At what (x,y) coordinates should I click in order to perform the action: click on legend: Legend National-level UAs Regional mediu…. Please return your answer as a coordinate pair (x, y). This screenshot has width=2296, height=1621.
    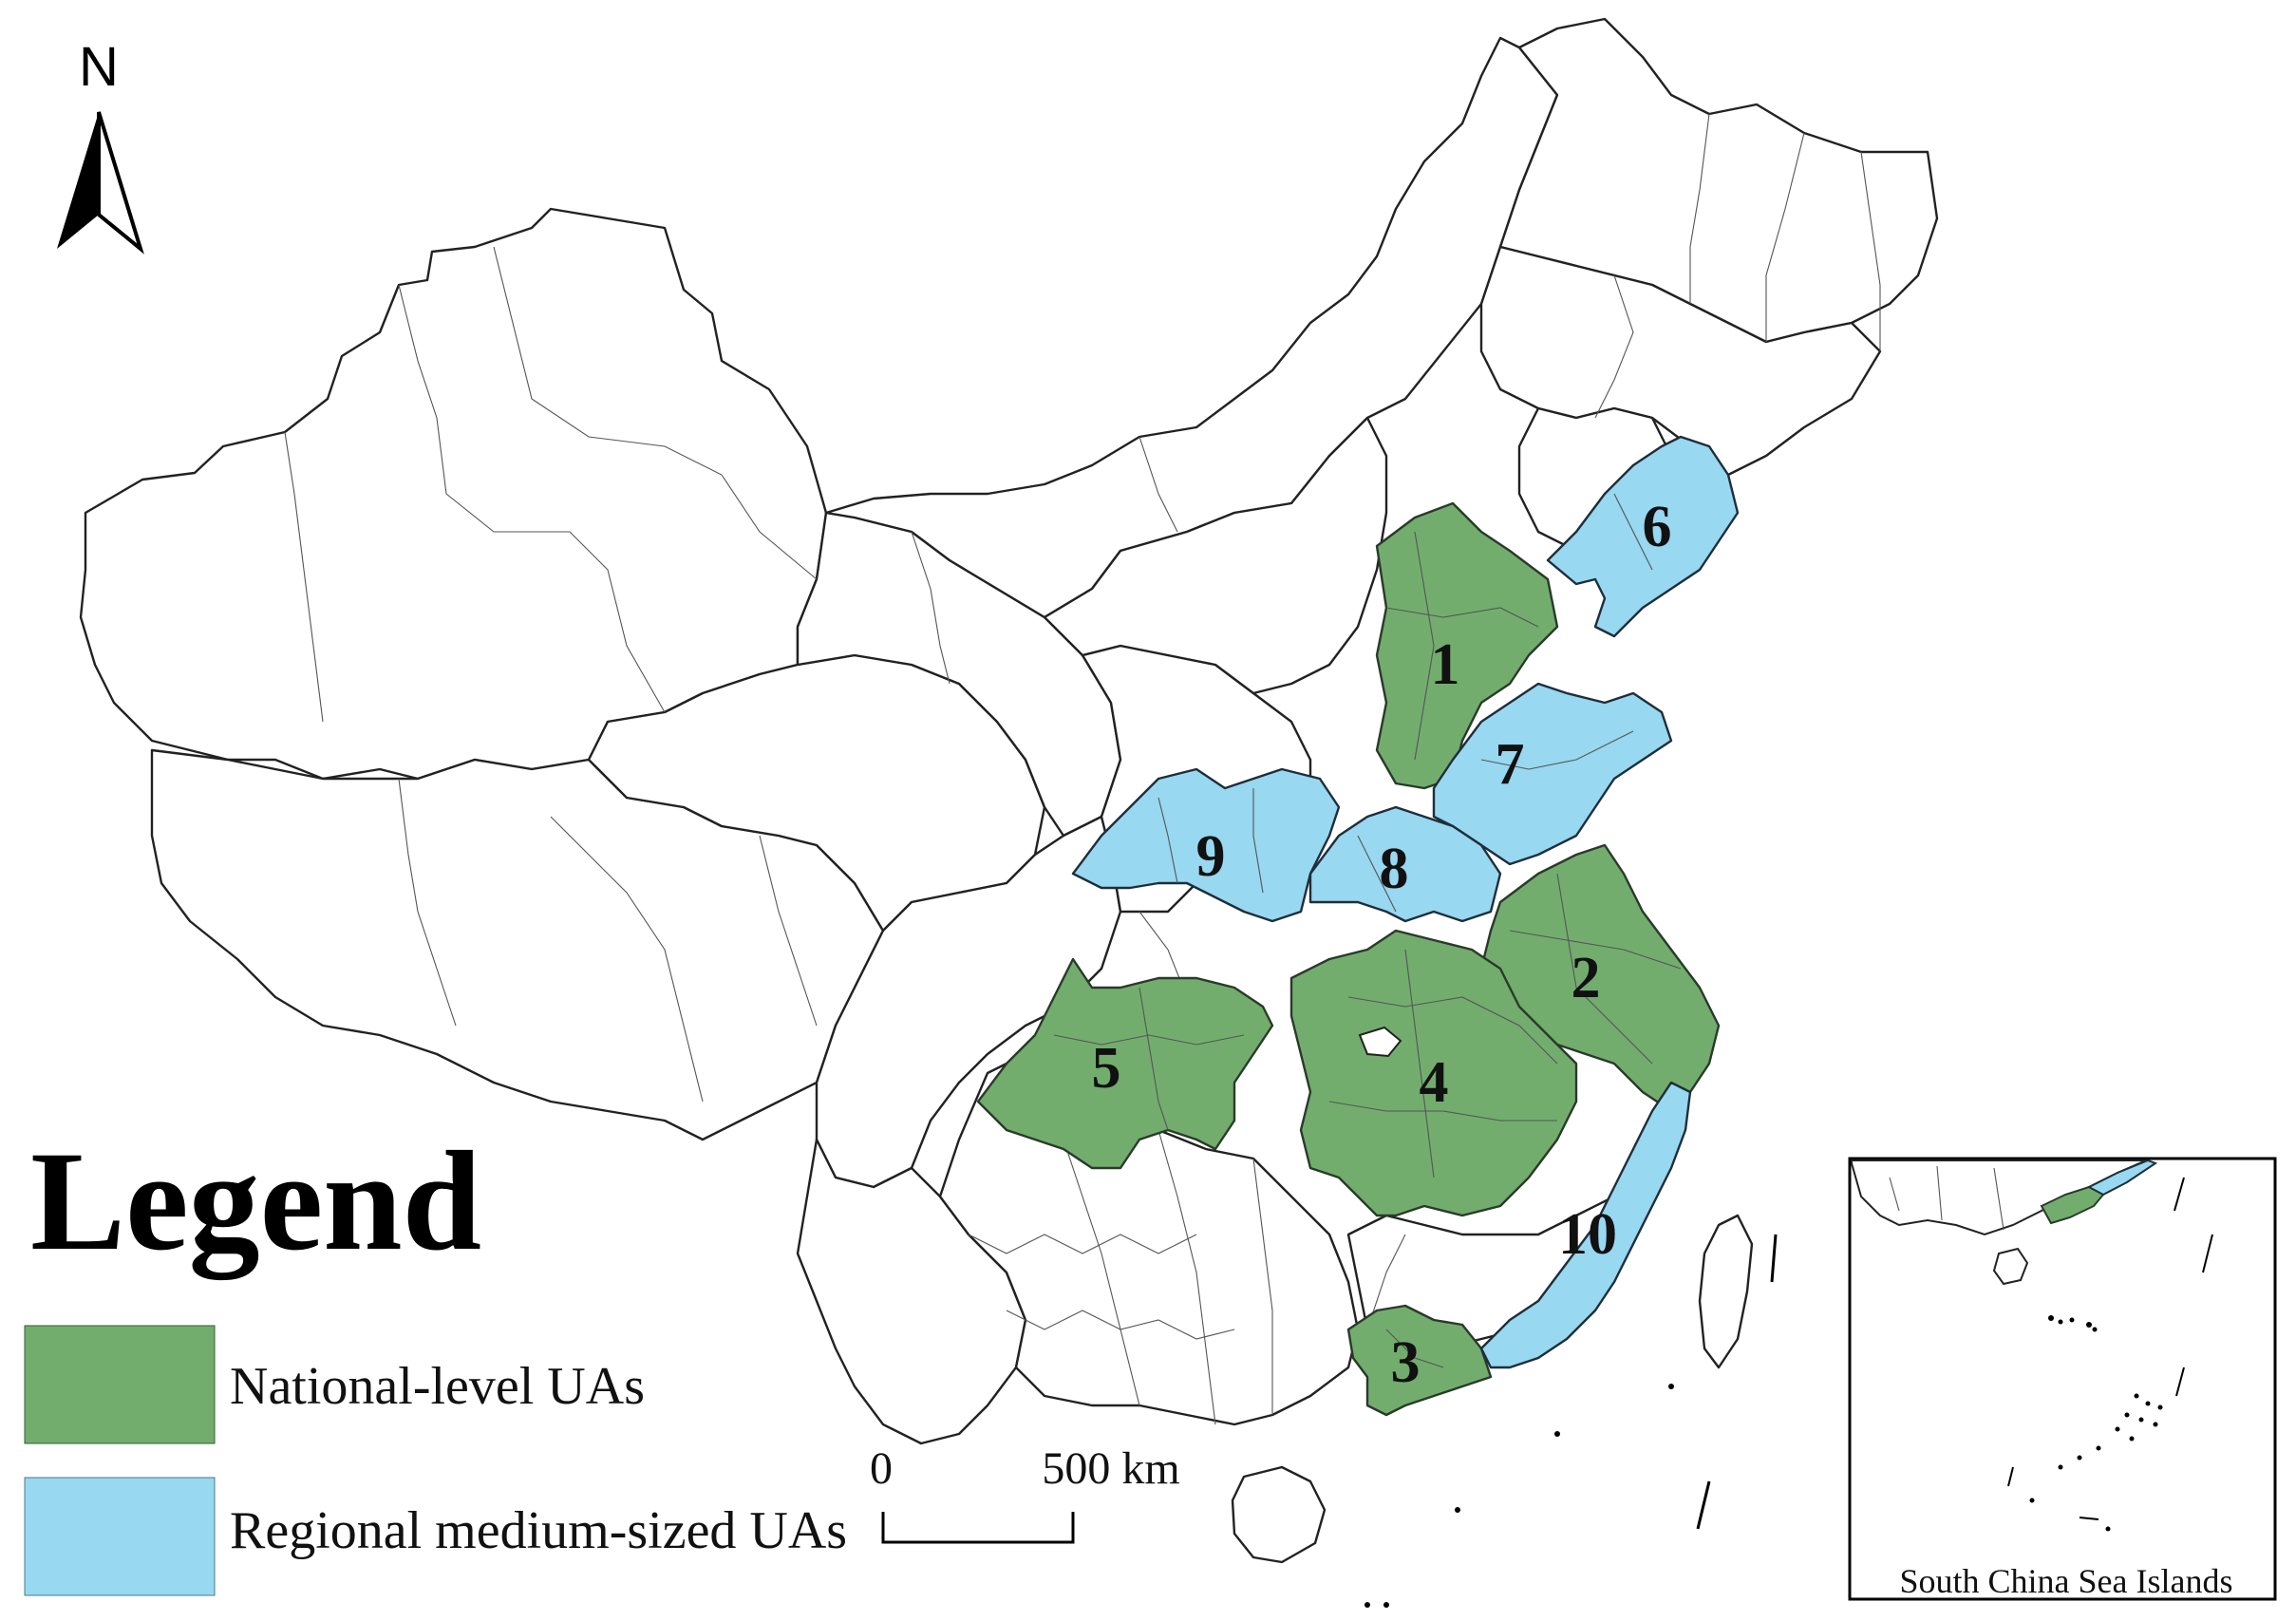
    Looking at the image, I should click on (435, 1359).